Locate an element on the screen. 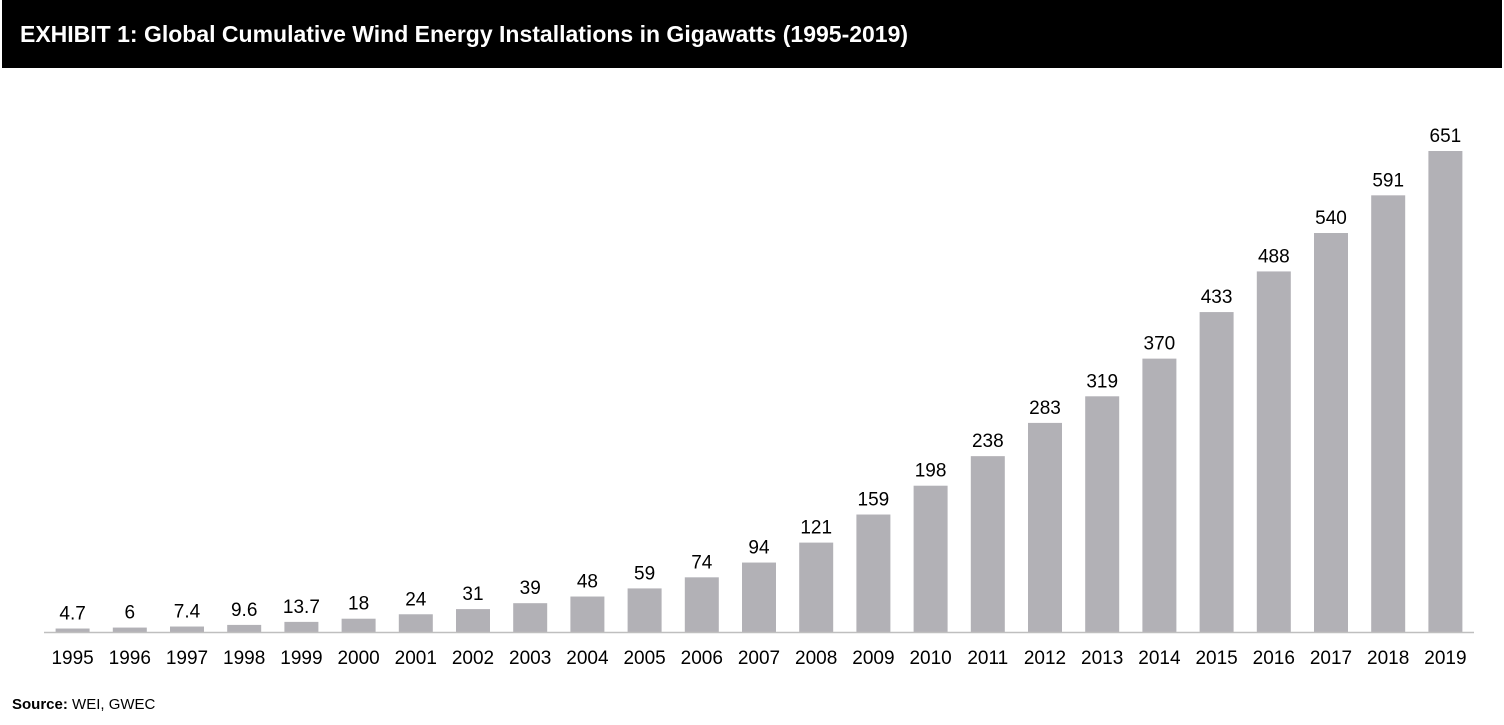  tick-label-2019: 2019 is located at coordinates (1445, 658).